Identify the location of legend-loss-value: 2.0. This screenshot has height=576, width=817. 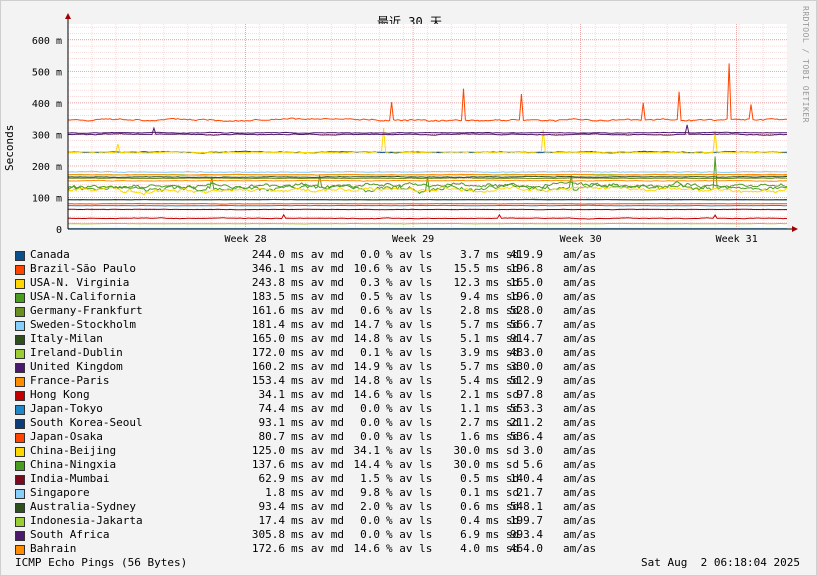
(370, 506).